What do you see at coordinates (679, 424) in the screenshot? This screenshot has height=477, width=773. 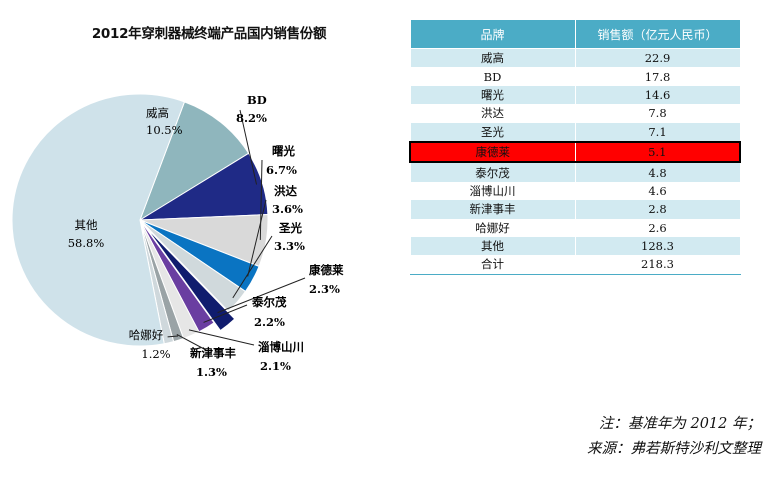 I see `note-base-year: 注：基准年为 2012 年；` at bounding box center [679, 424].